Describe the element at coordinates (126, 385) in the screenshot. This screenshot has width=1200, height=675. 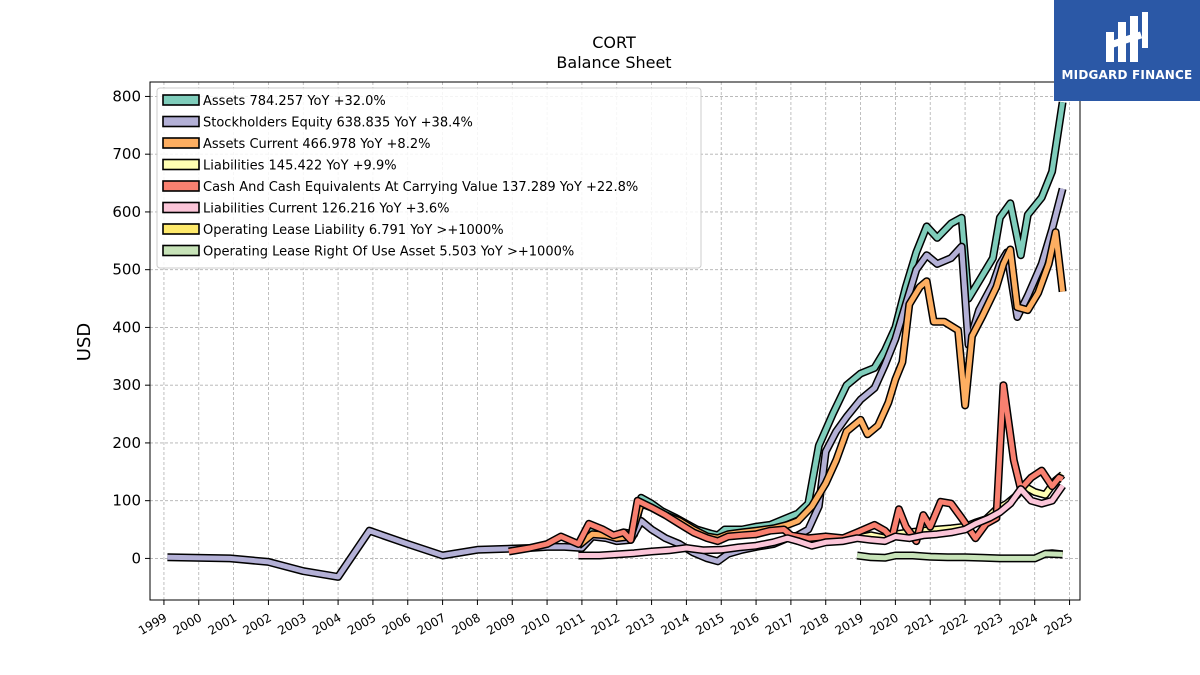
I see `y-tick-label: 300` at that location.